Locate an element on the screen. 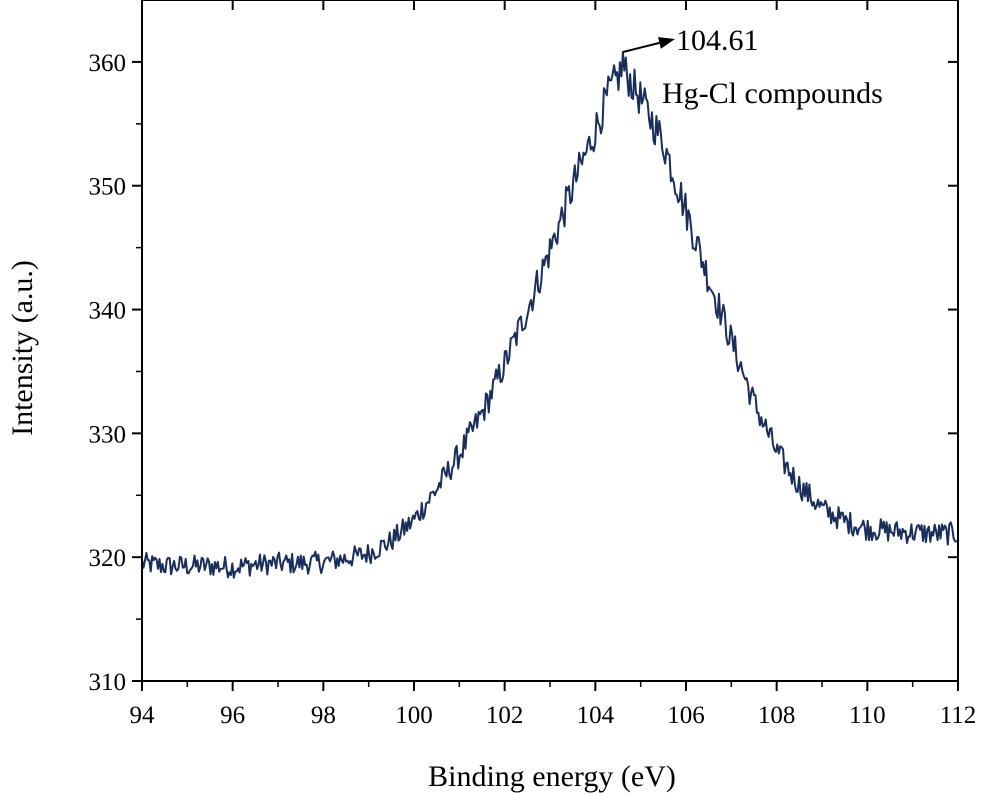  x-tick-label: 106 is located at coordinates (686, 715).